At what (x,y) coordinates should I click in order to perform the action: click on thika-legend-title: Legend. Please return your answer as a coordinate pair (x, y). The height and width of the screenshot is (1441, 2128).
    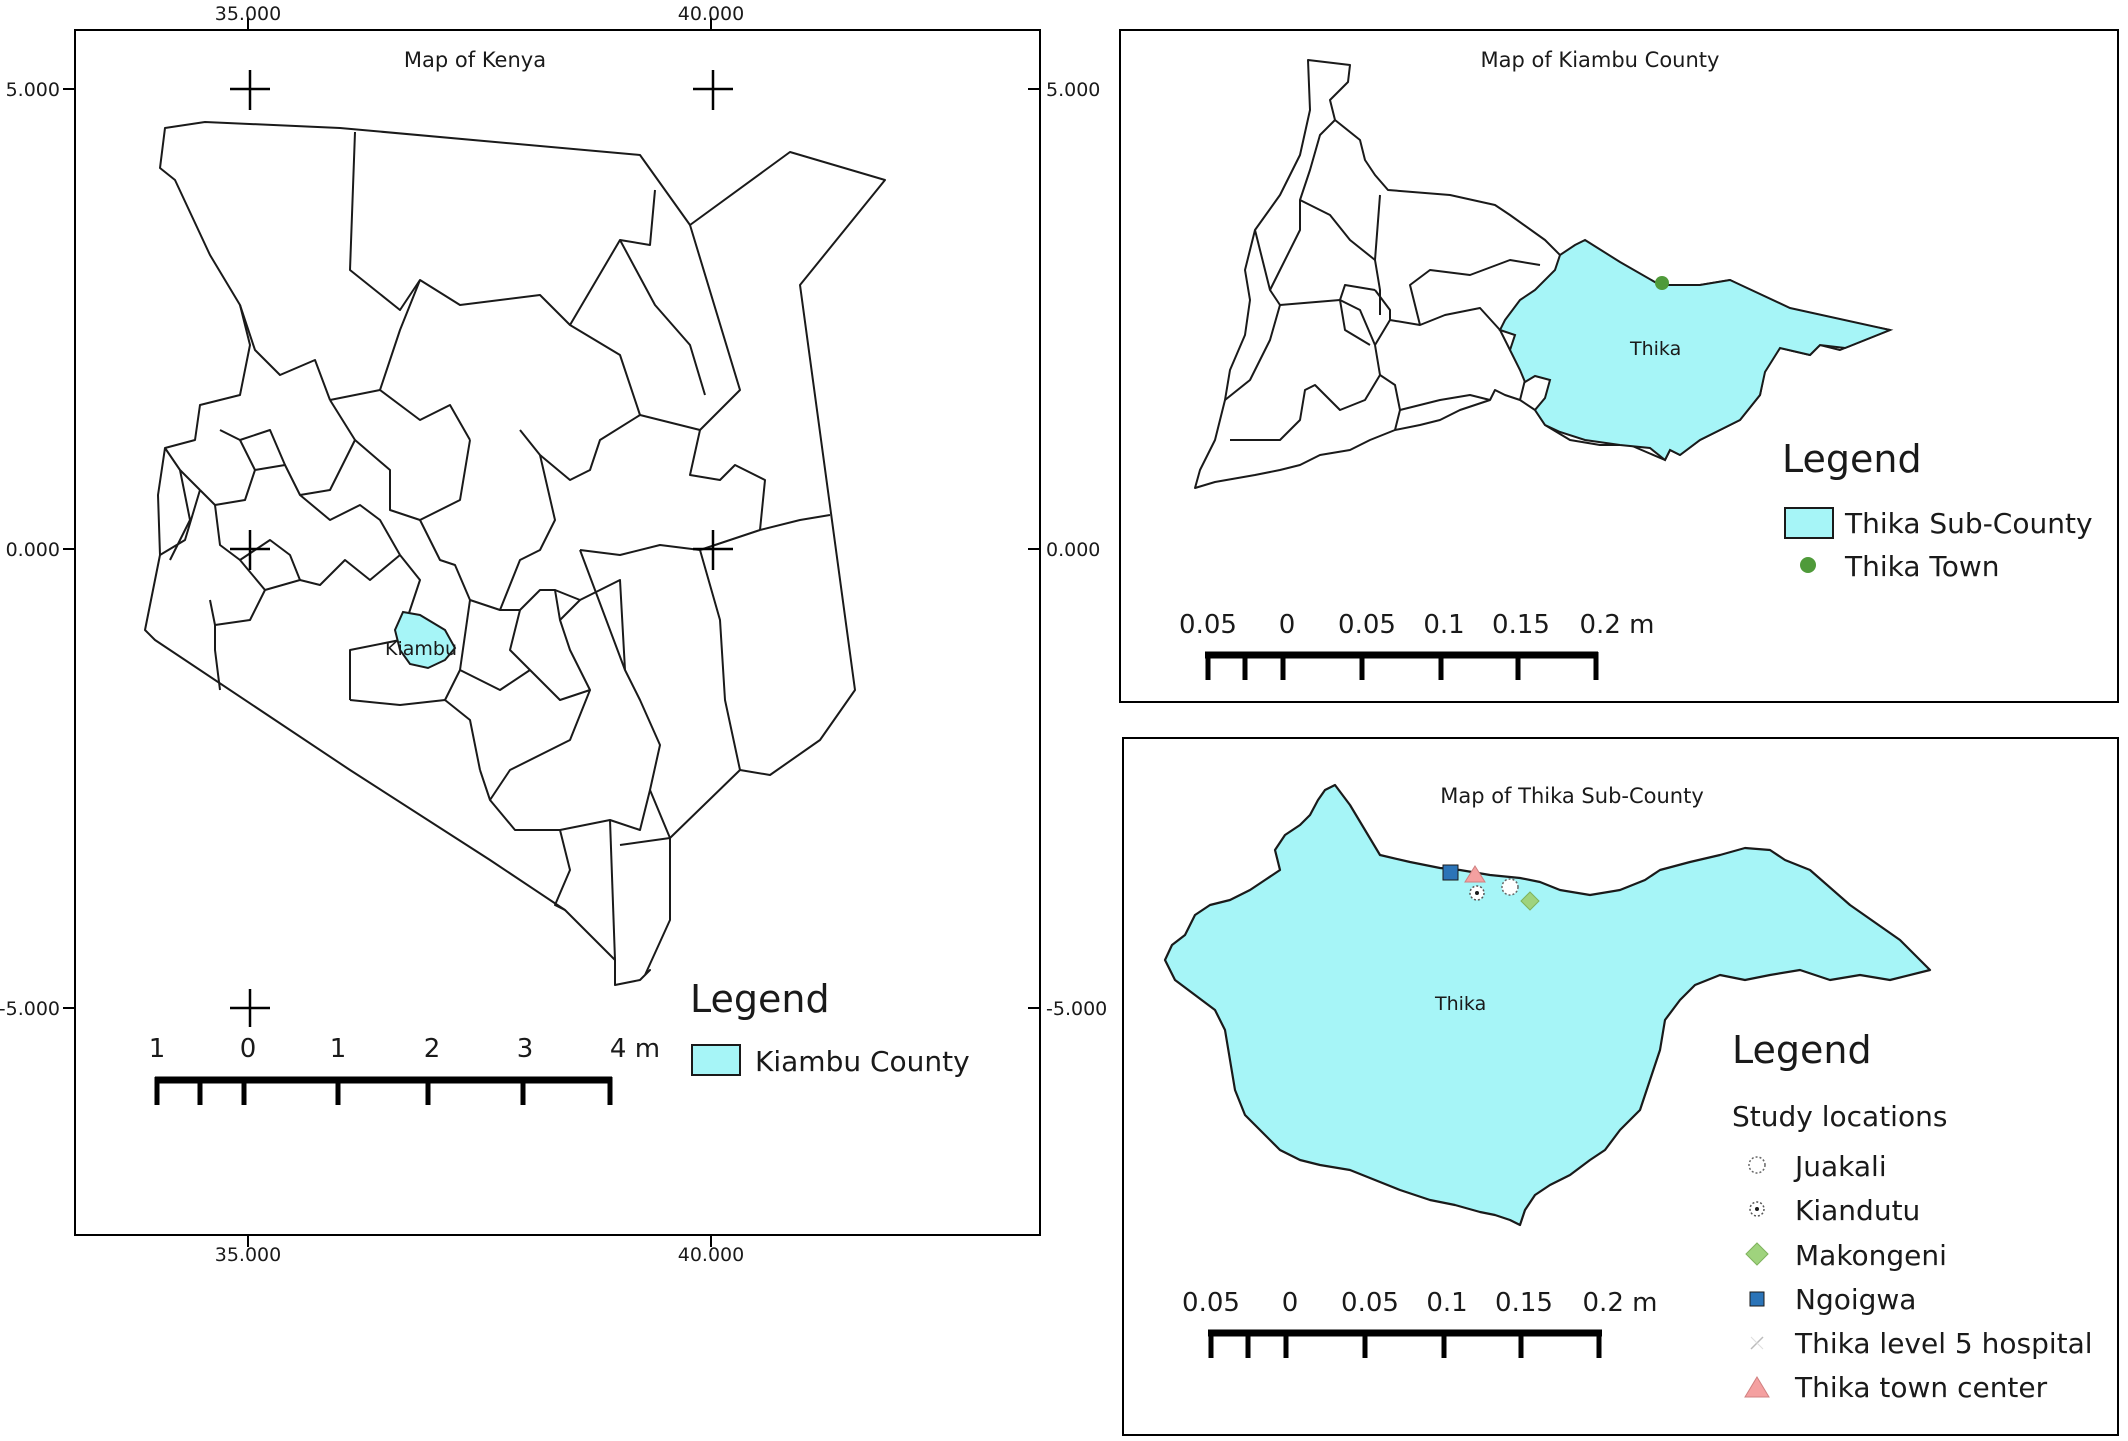
    Looking at the image, I should click on (1802, 1050).